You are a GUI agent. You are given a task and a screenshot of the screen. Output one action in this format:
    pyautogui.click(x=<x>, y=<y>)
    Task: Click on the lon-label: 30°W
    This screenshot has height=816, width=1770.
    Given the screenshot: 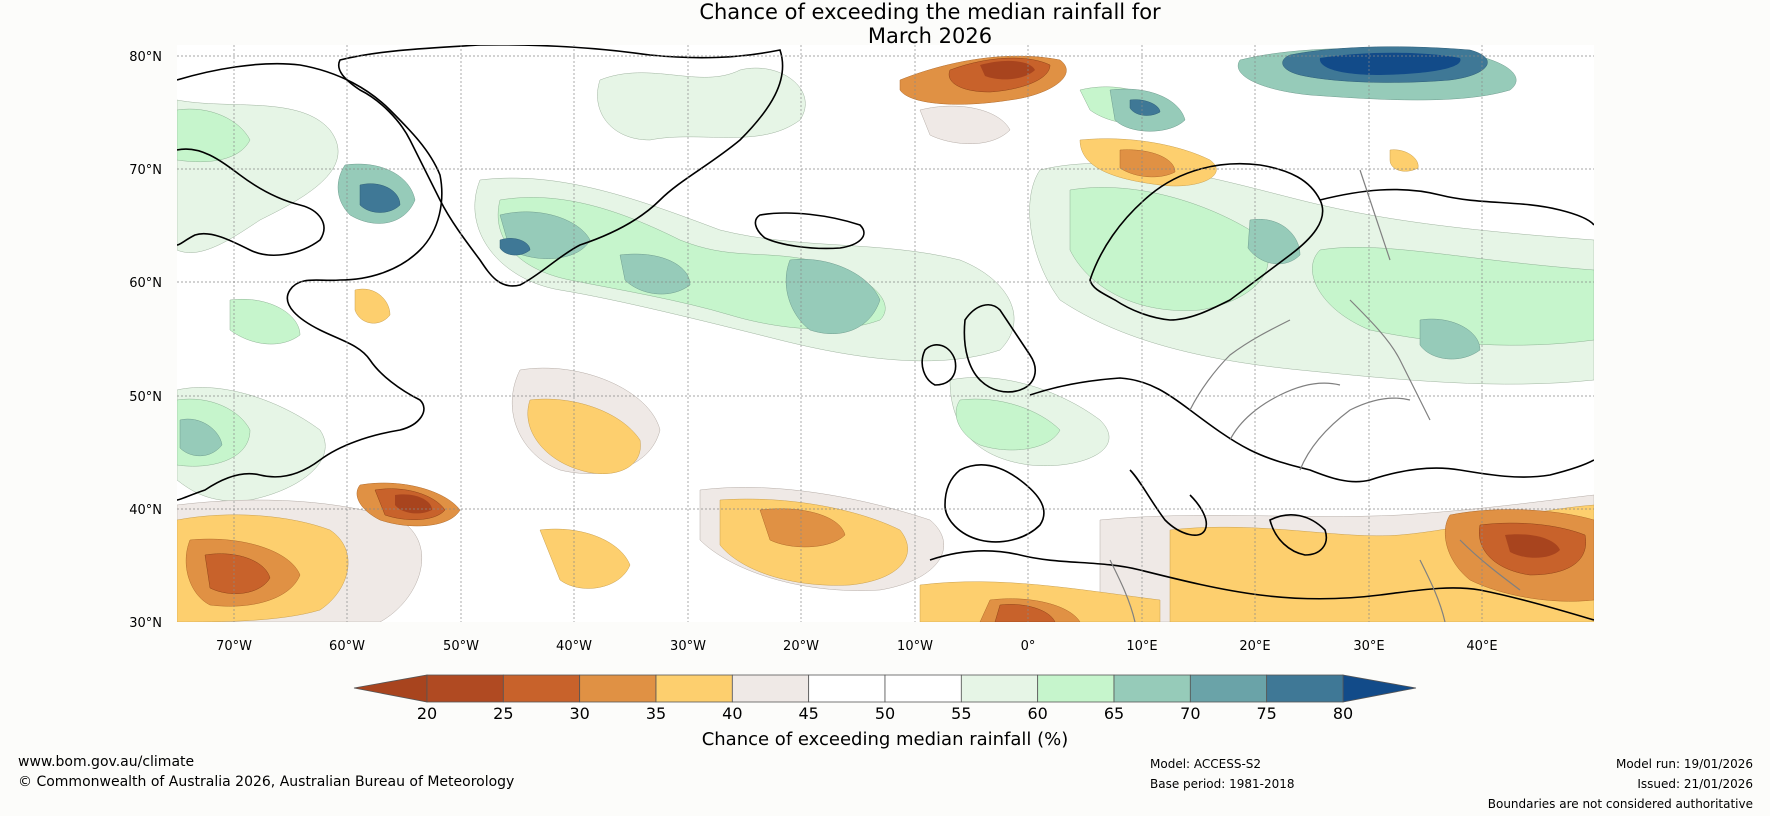 What is the action you would take?
    pyautogui.click(x=688, y=646)
    